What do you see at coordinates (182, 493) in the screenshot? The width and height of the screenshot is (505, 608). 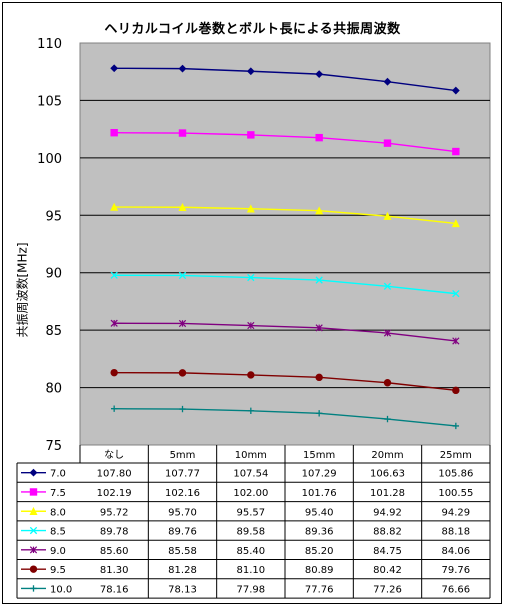 I see `table-value-cell: 102.16` at bounding box center [182, 493].